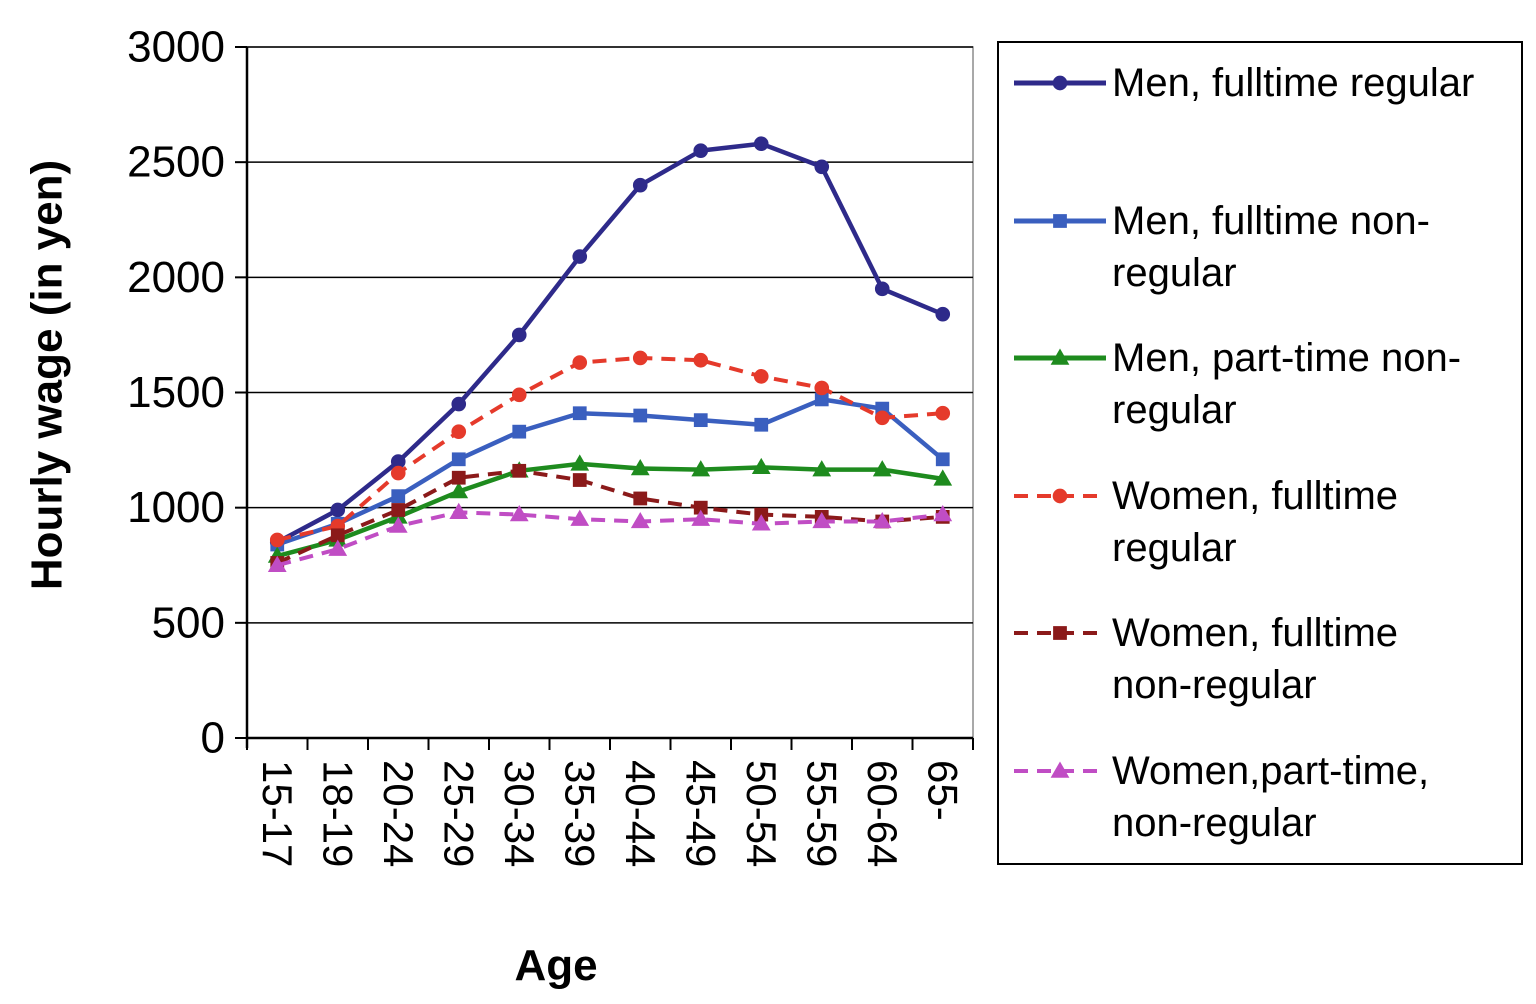 The image size is (1536, 1004). I want to click on legend-entry-4: Women, fulltime regular, so click(1206, 522).